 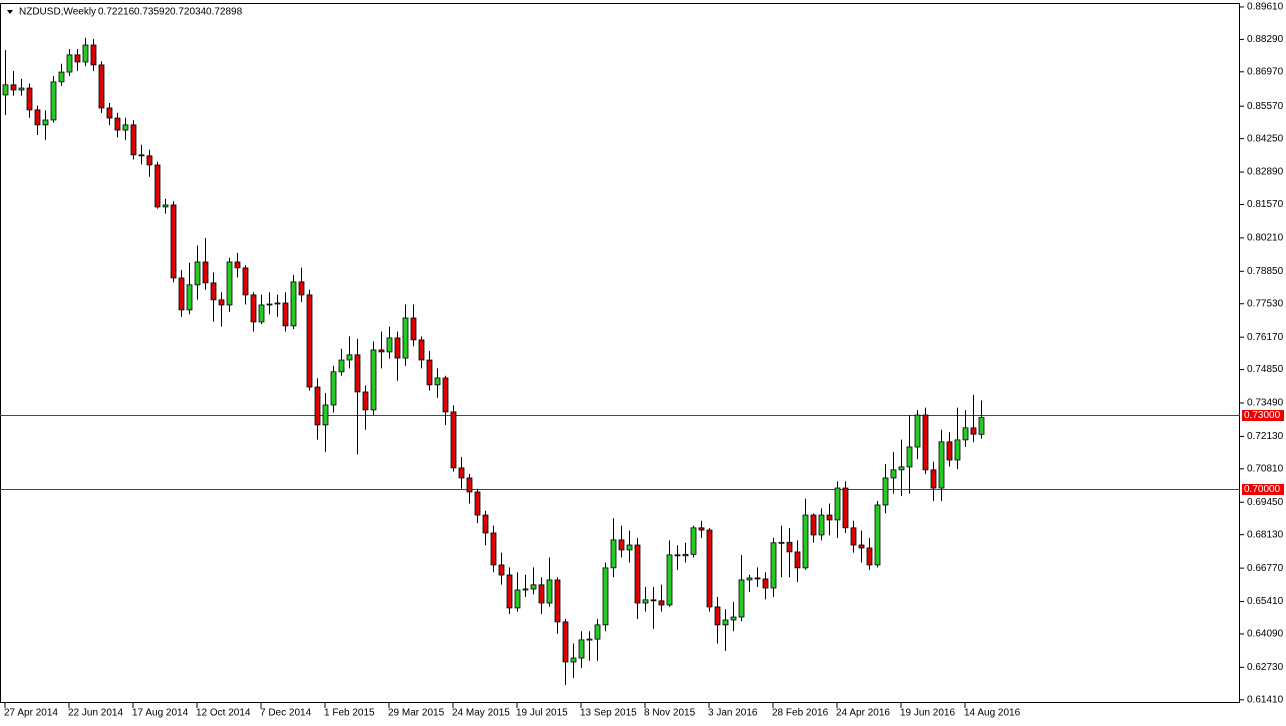 I want to click on menu-arrow, so click(x=10, y=12).